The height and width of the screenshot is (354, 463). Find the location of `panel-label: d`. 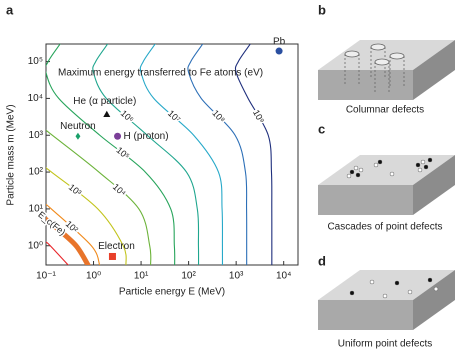

panel-label: d is located at coordinates (322, 260).